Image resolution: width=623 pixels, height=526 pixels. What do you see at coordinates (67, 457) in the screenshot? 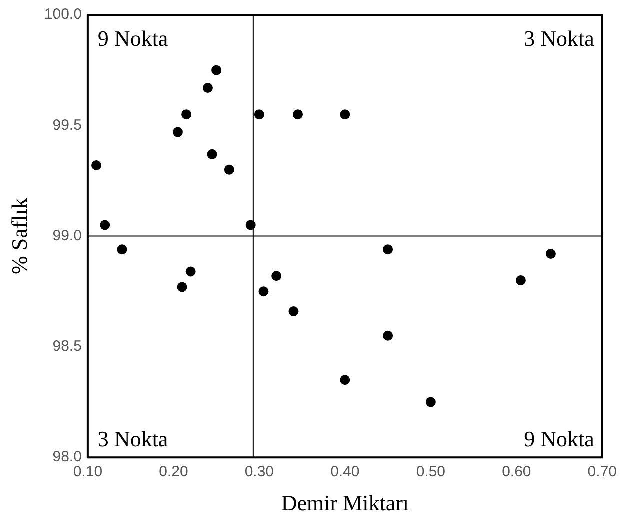
I see `y-tick-label: 98.0` at bounding box center [67, 457].